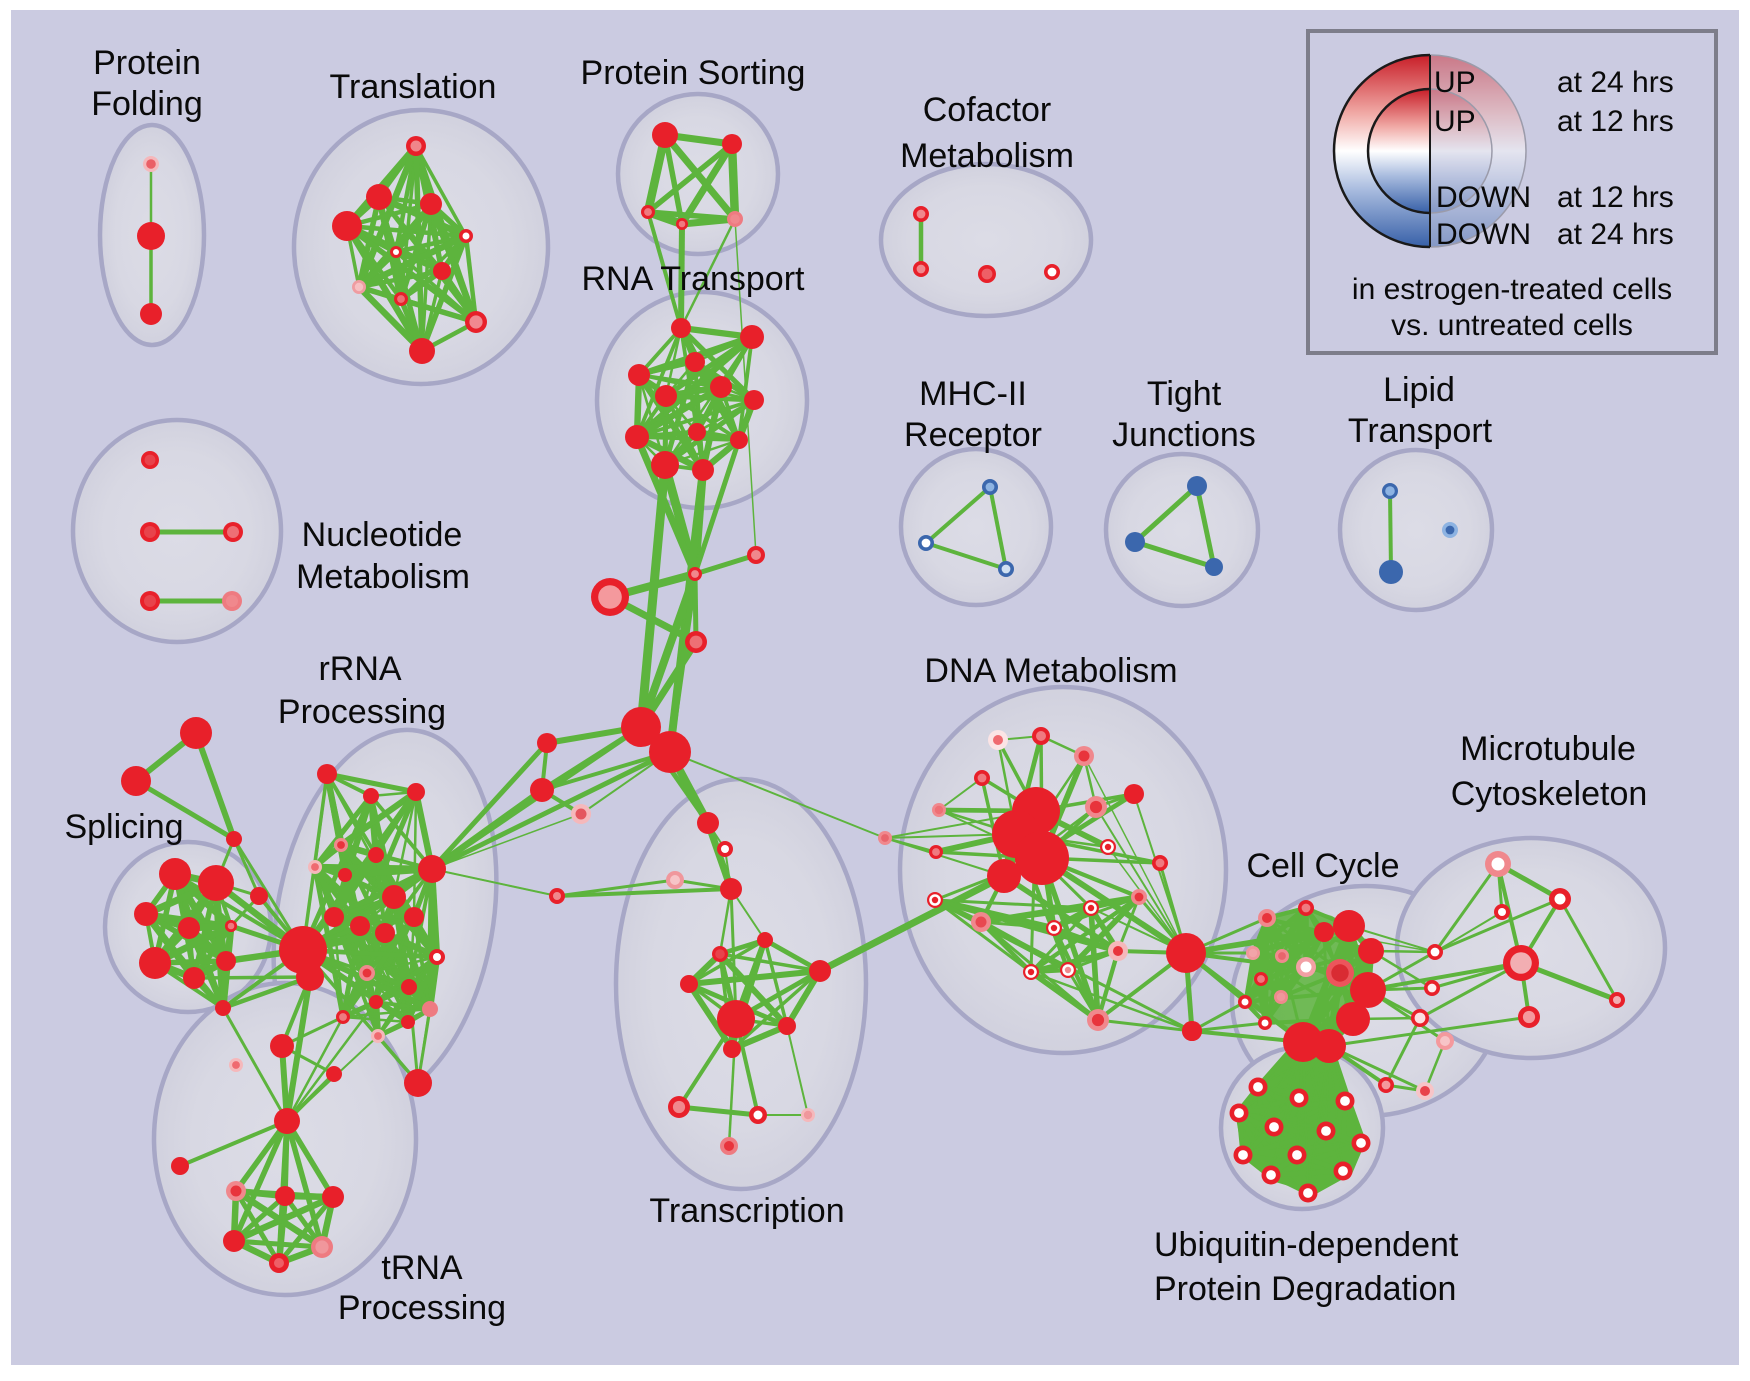  Describe the element at coordinates (382, 535) in the screenshot. I see `svg-text: Nucleotide` at that location.